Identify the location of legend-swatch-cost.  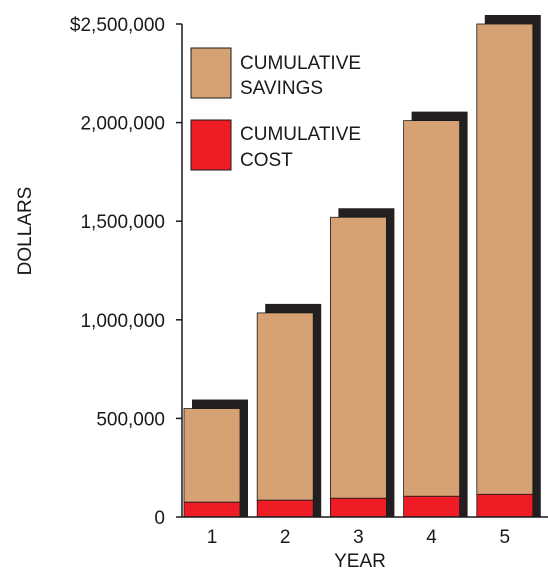
(211, 145).